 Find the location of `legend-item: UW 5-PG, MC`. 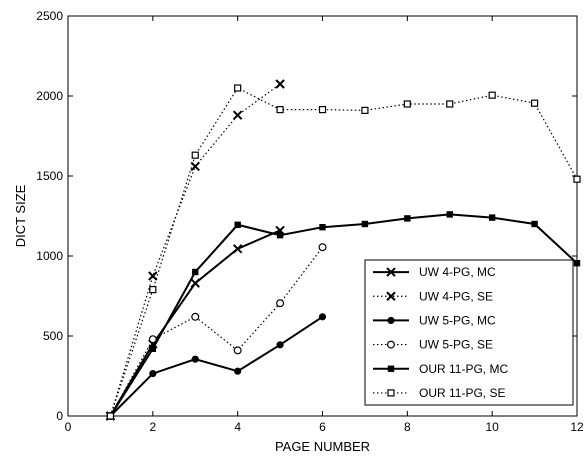

legend-item: UW 5-PG, MC is located at coordinates (434, 320).